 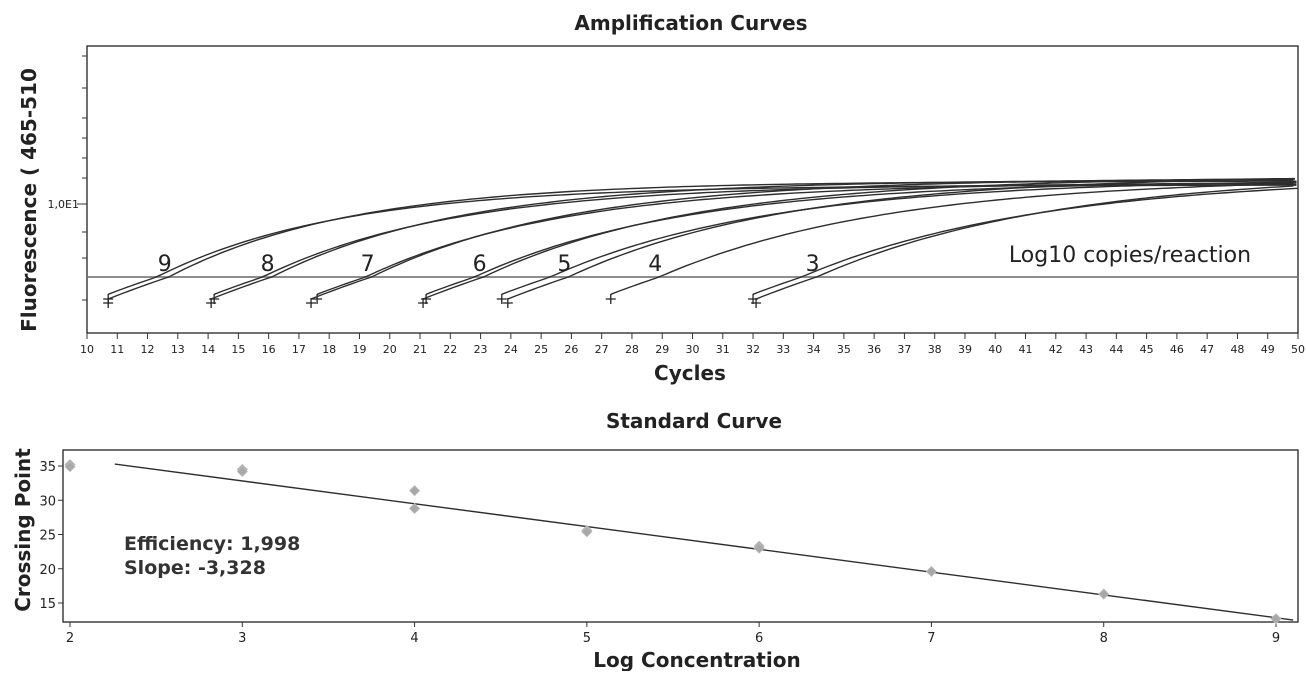 What do you see at coordinates (694, 421) in the screenshot?
I see `standard-curve-title: Standard Curve` at bounding box center [694, 421].